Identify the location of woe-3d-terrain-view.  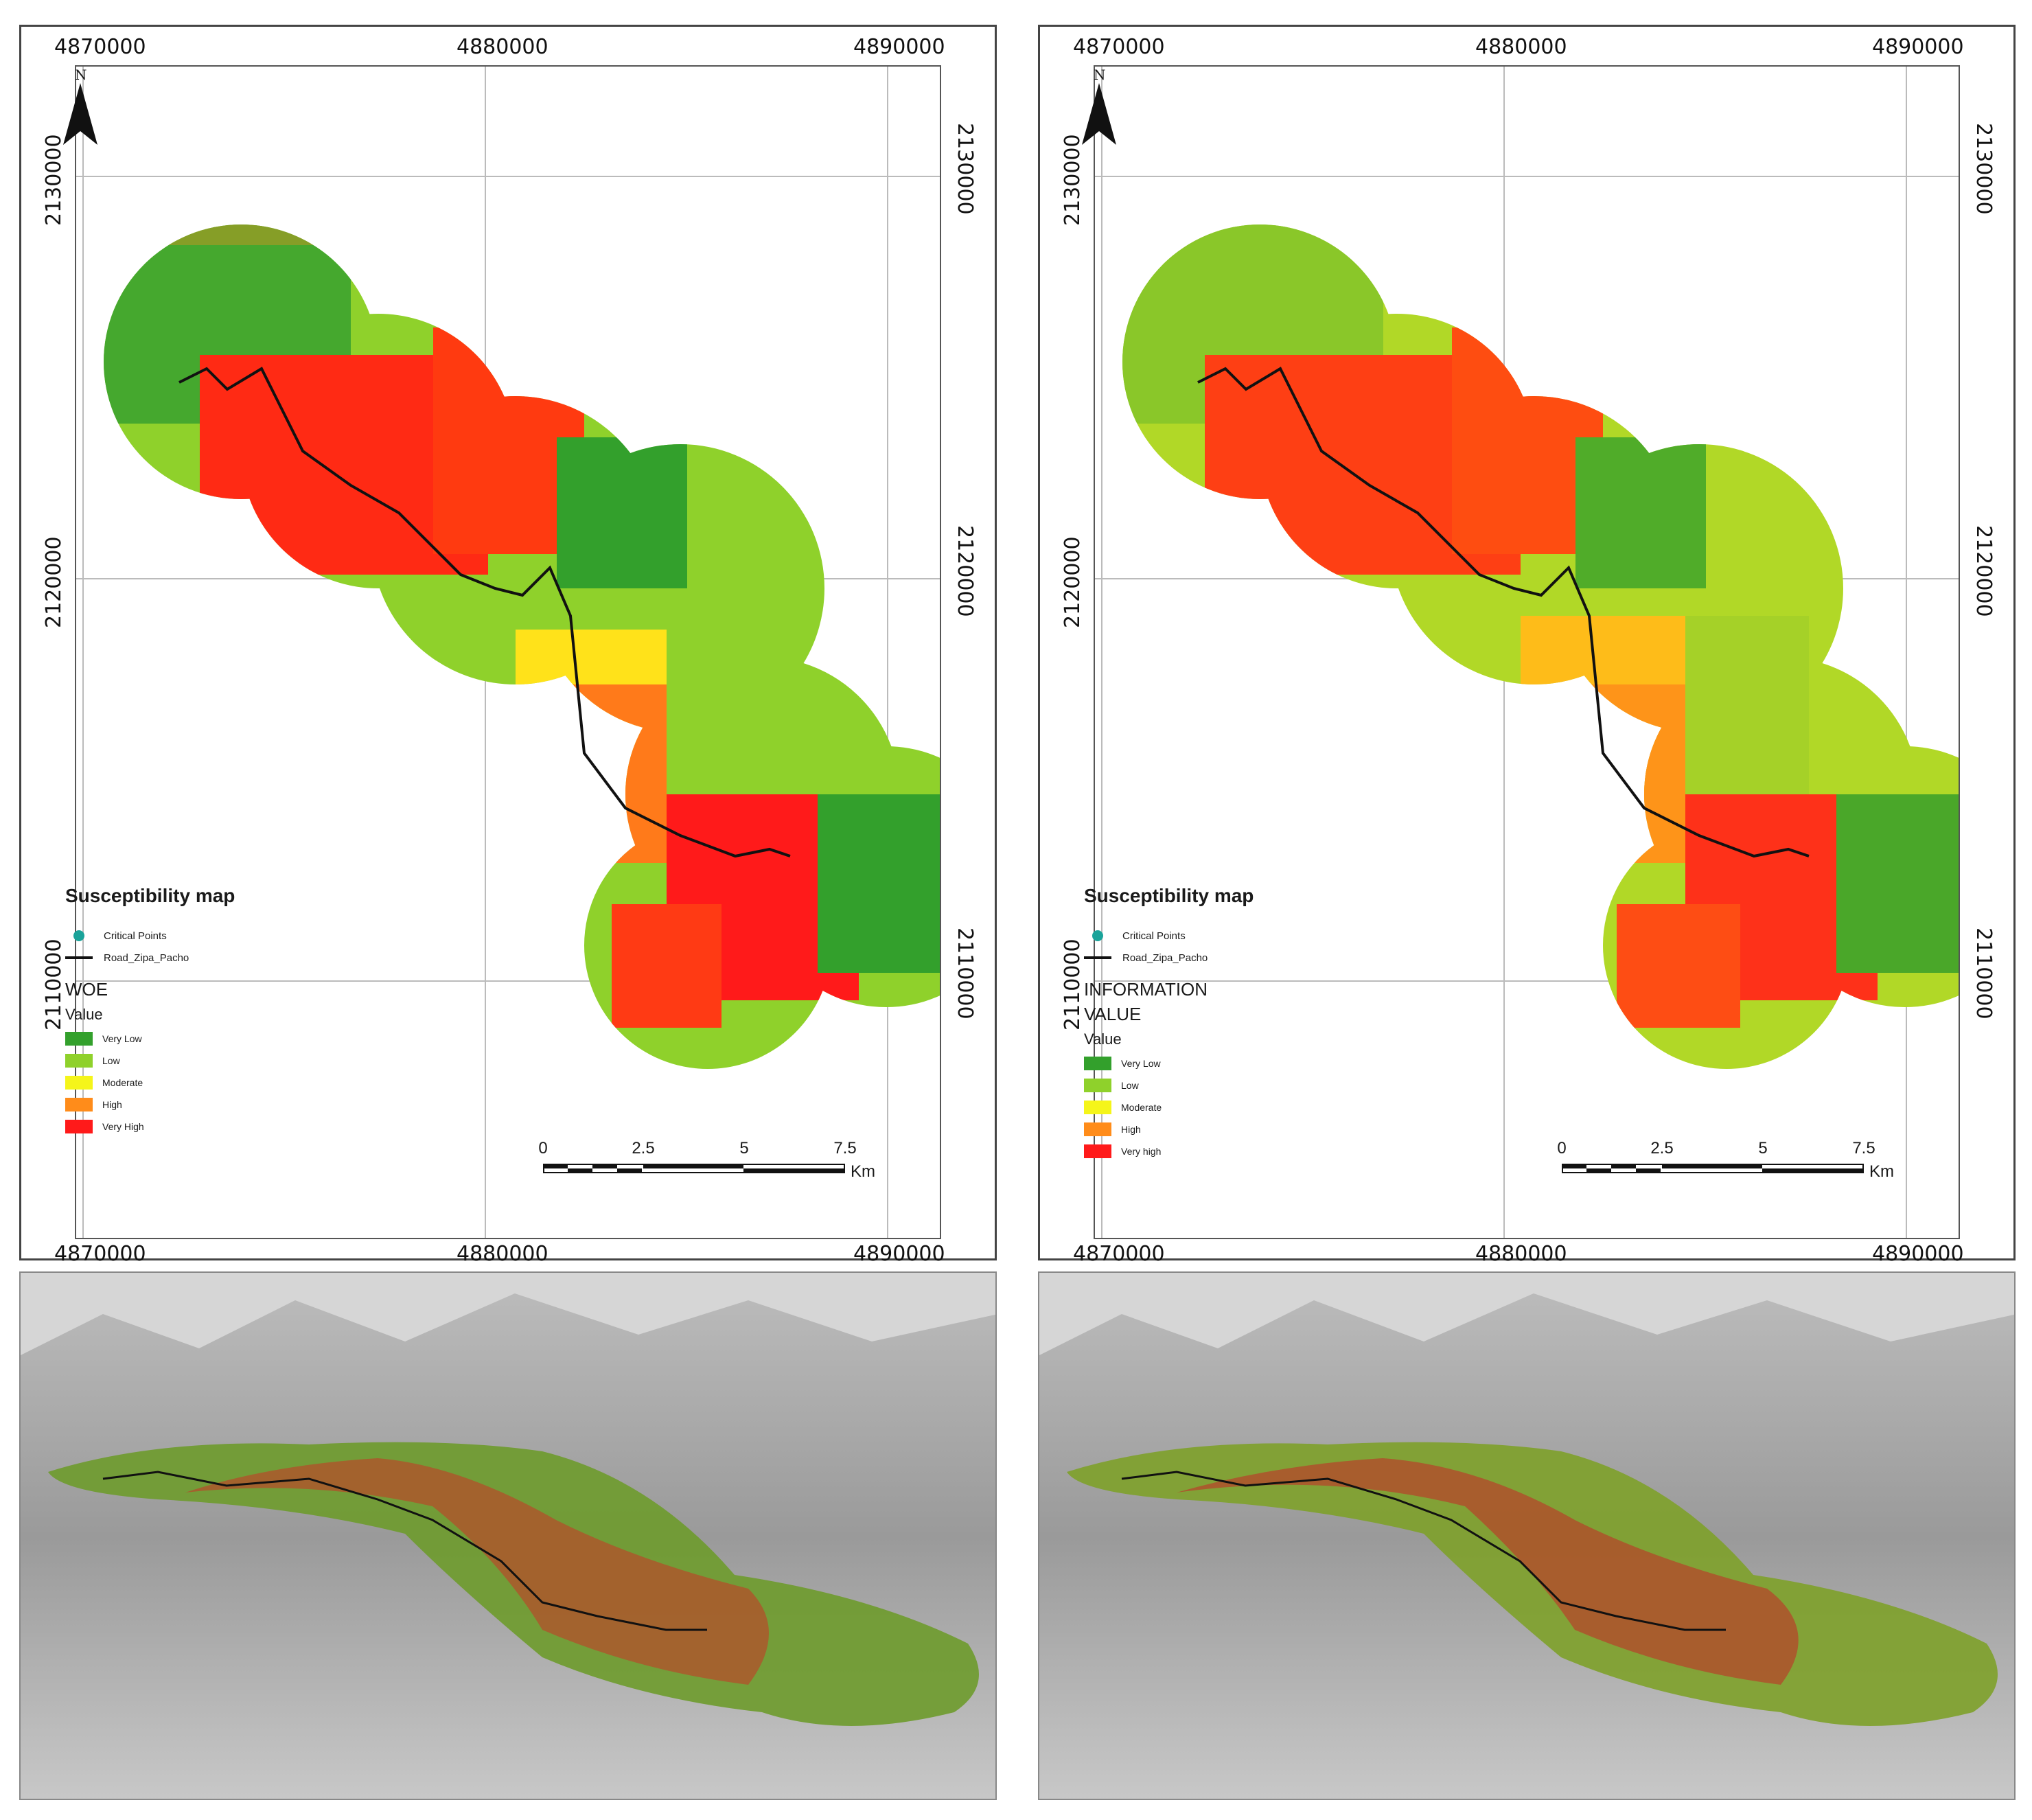
(508, 1535).